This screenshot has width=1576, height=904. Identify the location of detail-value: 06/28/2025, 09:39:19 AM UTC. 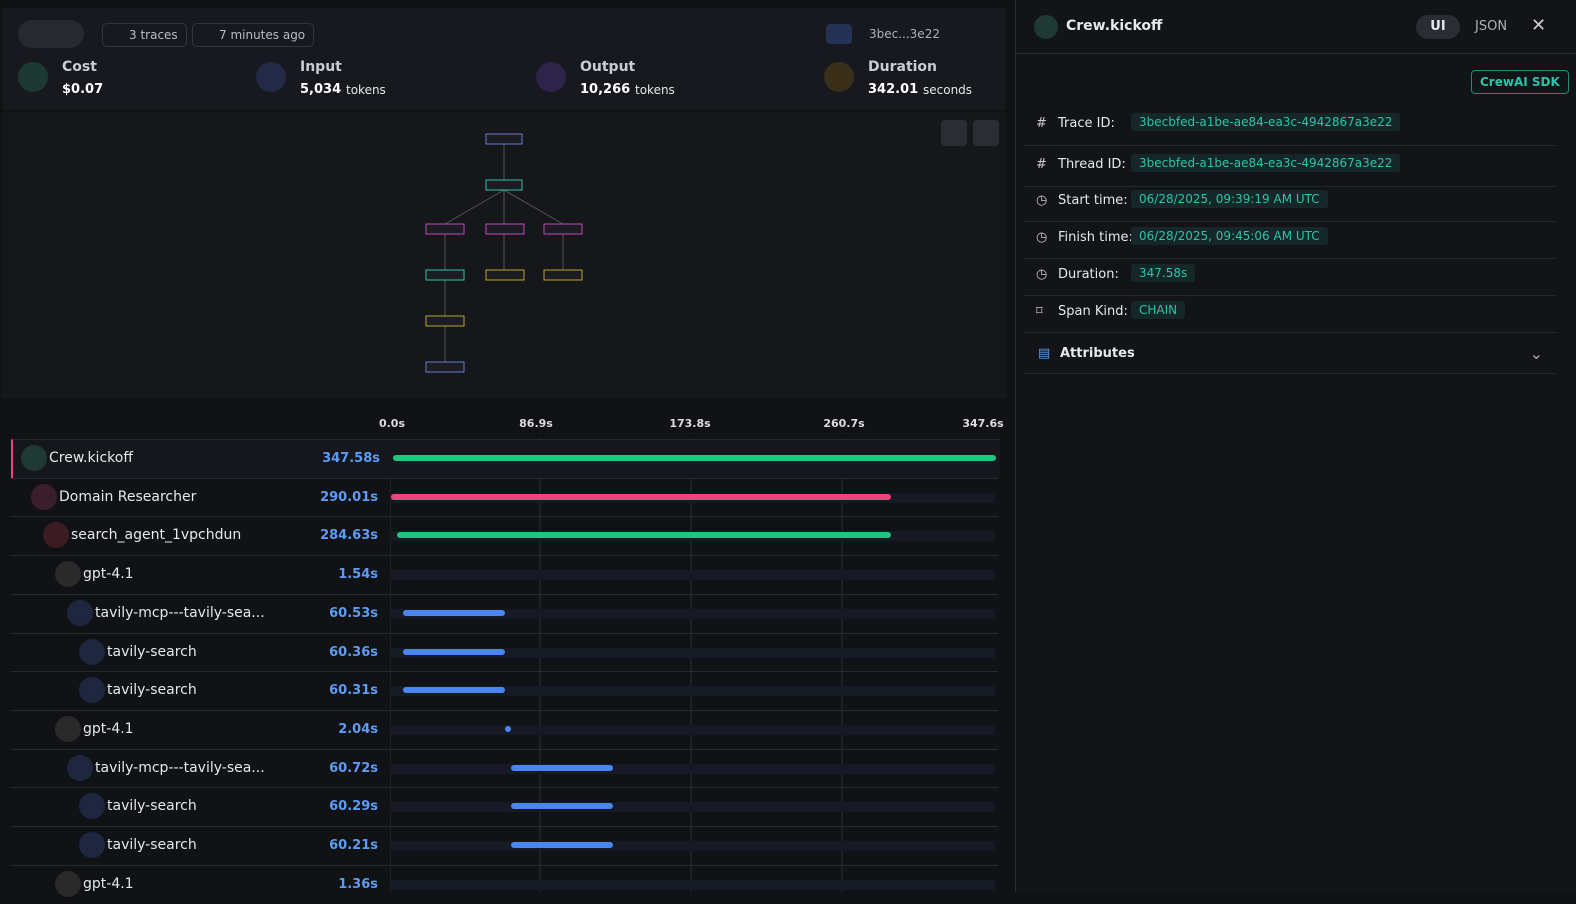
(1229, 199).